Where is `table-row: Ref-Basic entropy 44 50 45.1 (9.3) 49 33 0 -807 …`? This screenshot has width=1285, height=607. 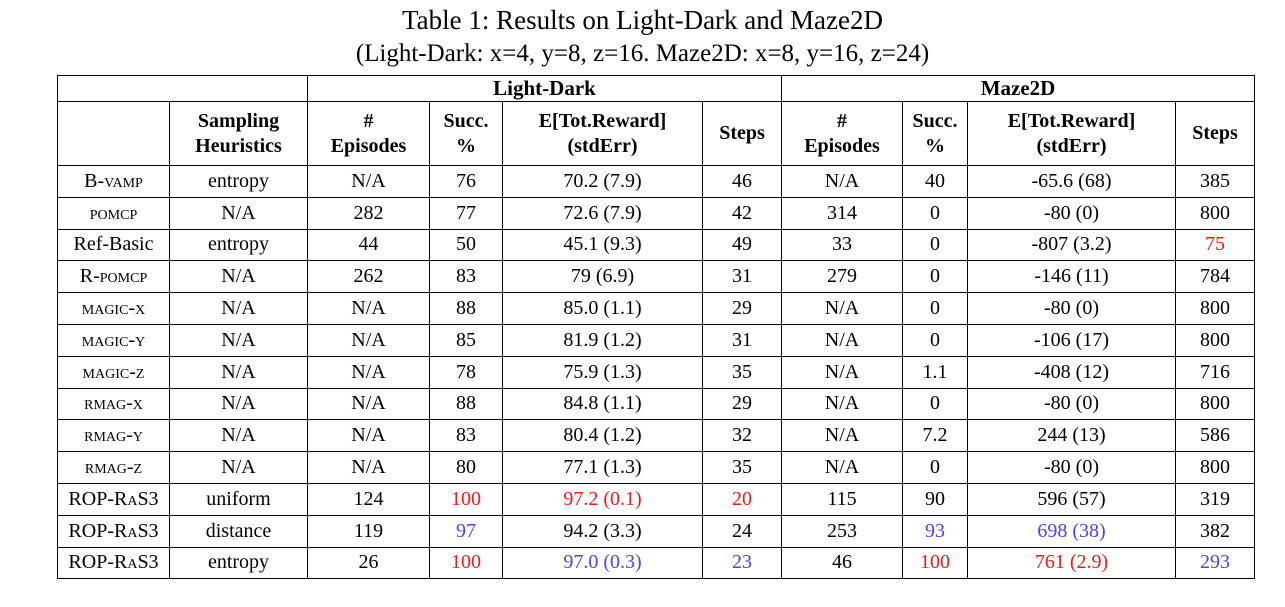 table-row: Ref-Basic entropy 44 50 45.1 (9.3) 49 33 0 -807 … is located at coordinates (656, 245).